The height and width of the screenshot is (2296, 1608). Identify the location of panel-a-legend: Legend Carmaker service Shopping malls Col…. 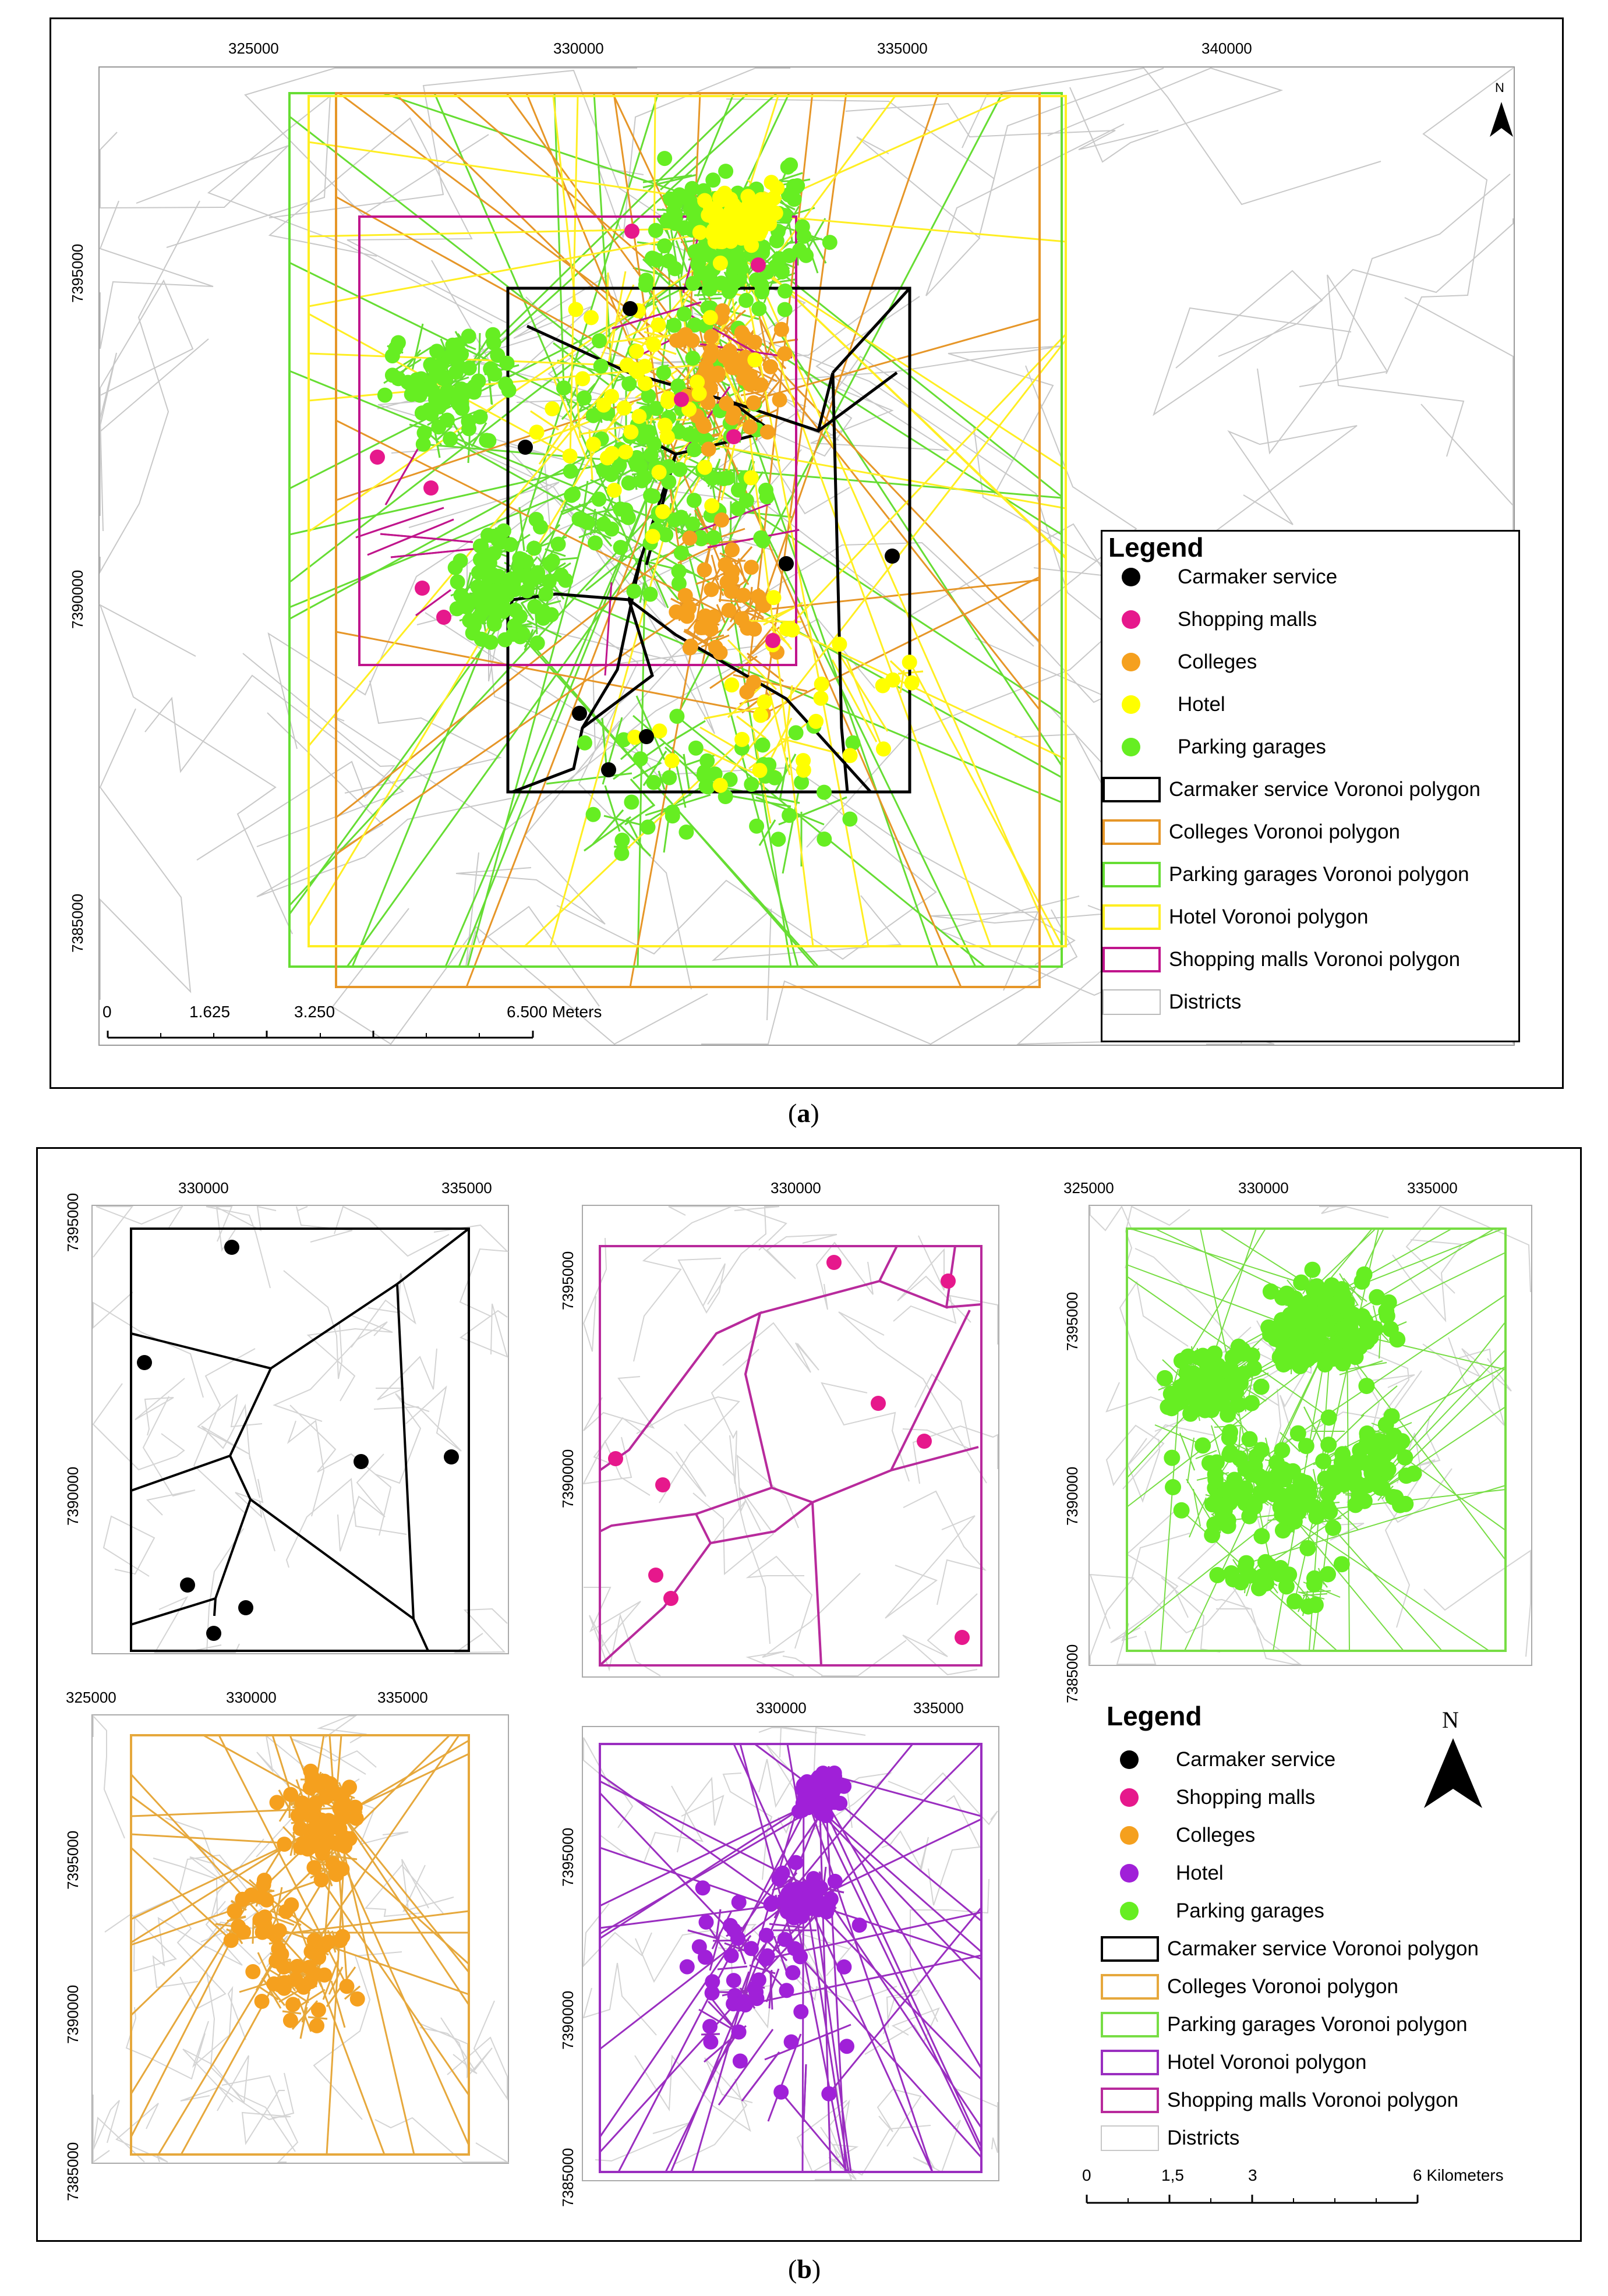
(1311, 786).